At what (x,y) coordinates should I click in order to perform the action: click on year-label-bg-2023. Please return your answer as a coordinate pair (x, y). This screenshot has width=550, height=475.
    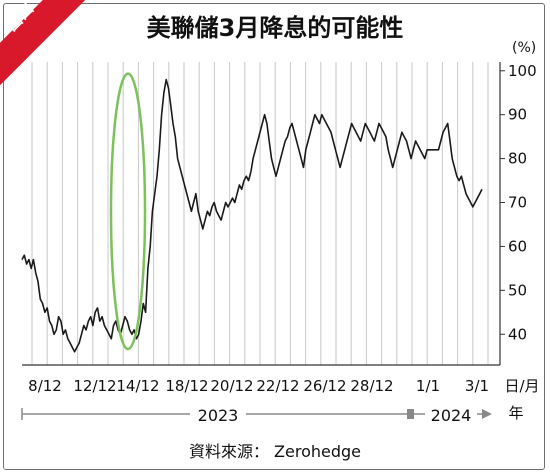
    Looking at the image, I should click on (218, 414).